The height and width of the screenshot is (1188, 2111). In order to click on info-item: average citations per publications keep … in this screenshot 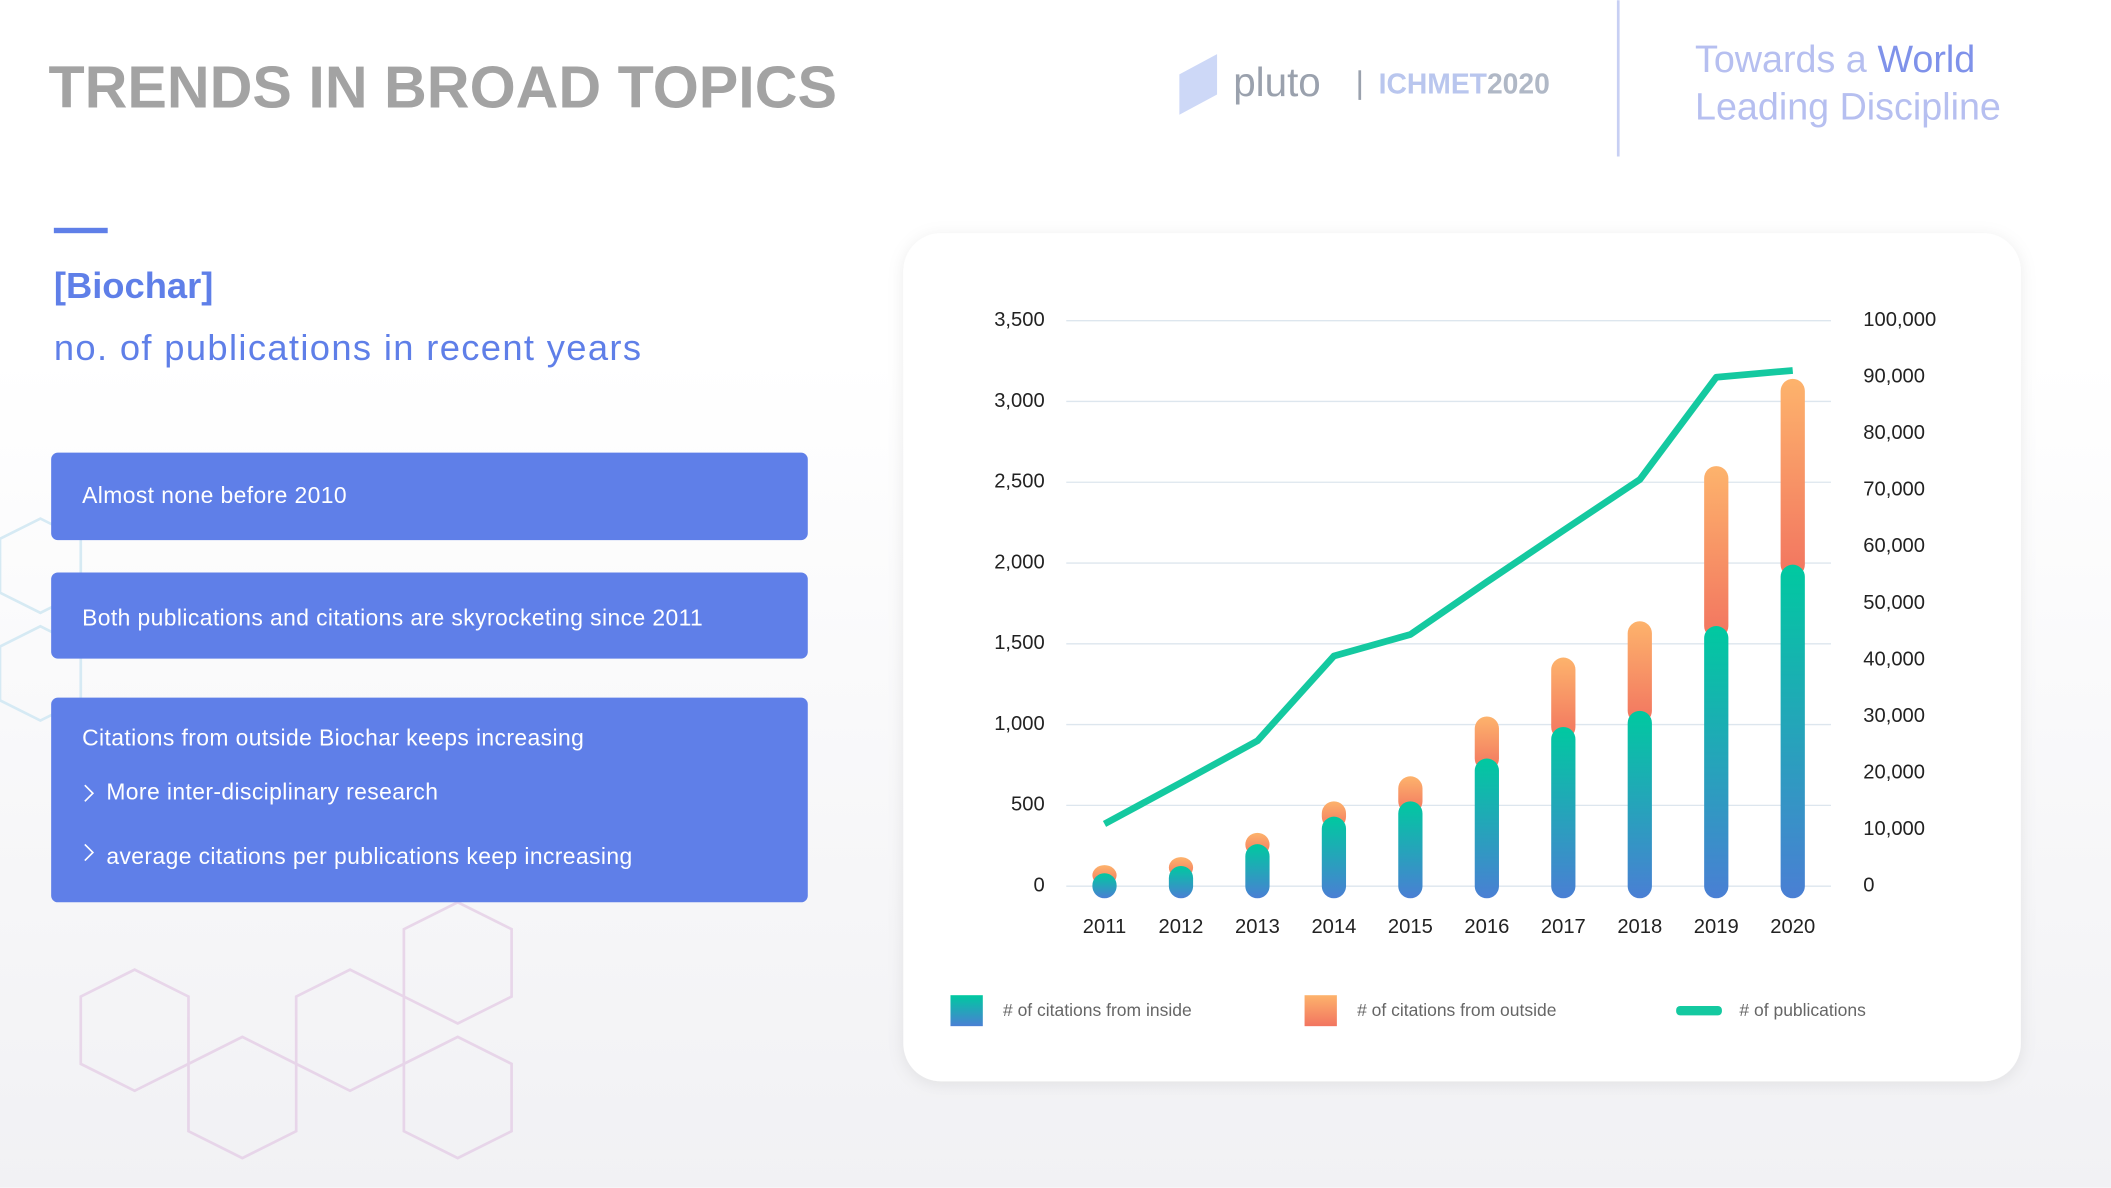, I will do `click(369, 856)`.